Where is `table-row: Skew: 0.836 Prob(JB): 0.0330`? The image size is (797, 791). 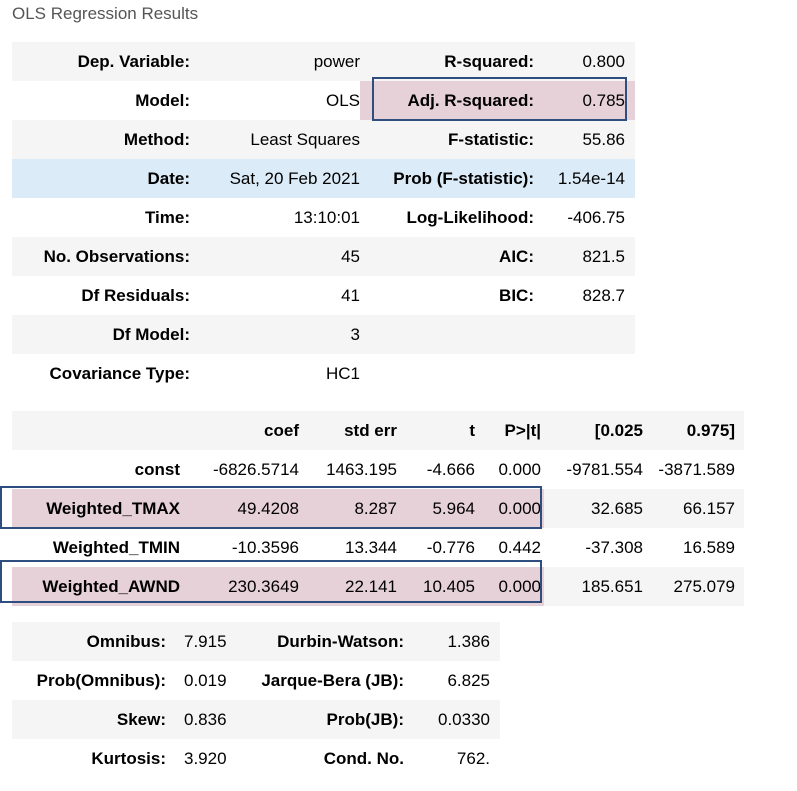
table-row: Skew: 0.836 Prob(JB): 0.0330 is located at coordinates (256, 719).